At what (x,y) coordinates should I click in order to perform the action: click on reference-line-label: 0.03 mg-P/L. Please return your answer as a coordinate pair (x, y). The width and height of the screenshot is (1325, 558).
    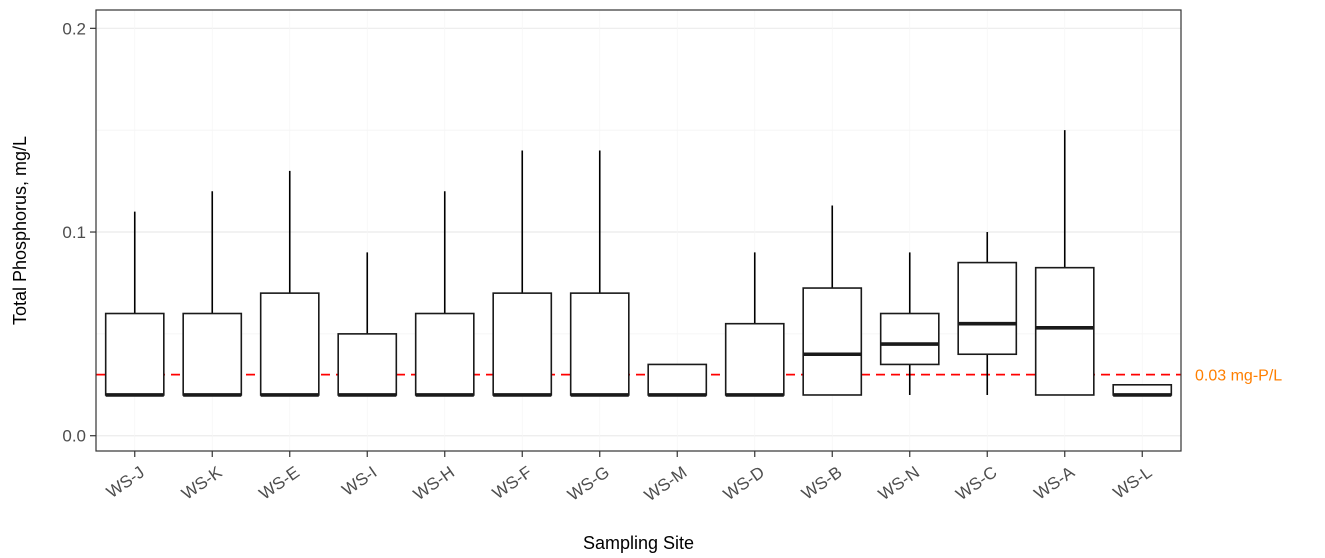
    Looking at the image, I should click on (1238, 376).